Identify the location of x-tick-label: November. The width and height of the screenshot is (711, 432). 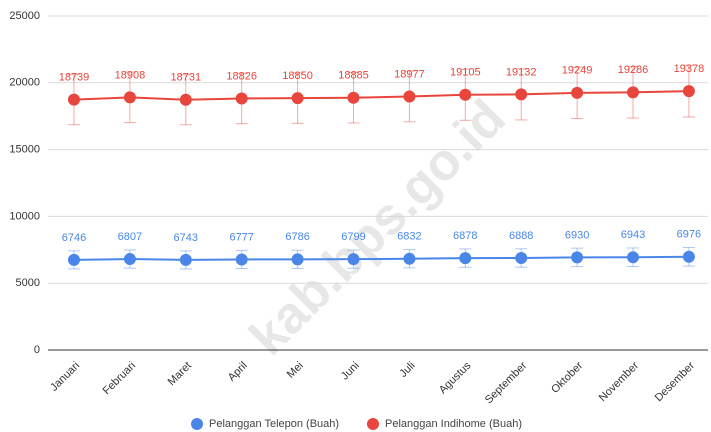
(619, 381).